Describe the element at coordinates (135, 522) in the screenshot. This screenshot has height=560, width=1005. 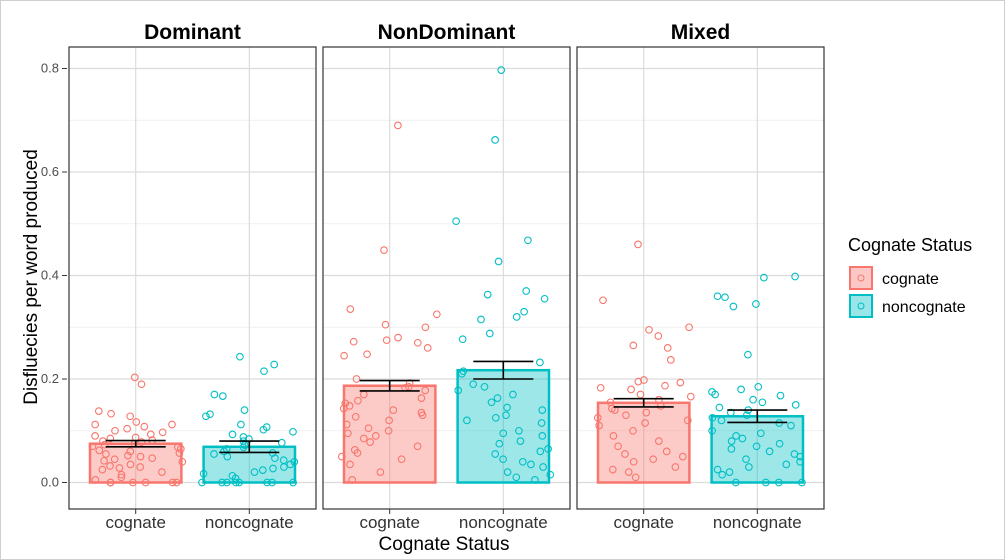
I see `x-tick-label-cognate: cognate` at that location.